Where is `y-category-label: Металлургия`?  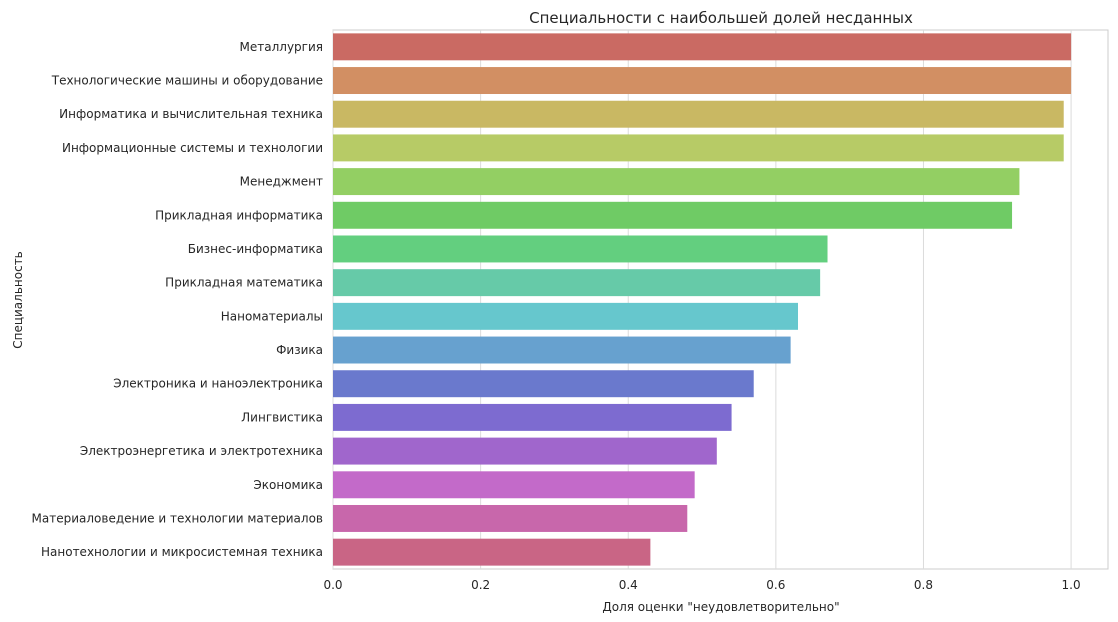 y-category-label: Металлургия is located at coordinates (281, 47).